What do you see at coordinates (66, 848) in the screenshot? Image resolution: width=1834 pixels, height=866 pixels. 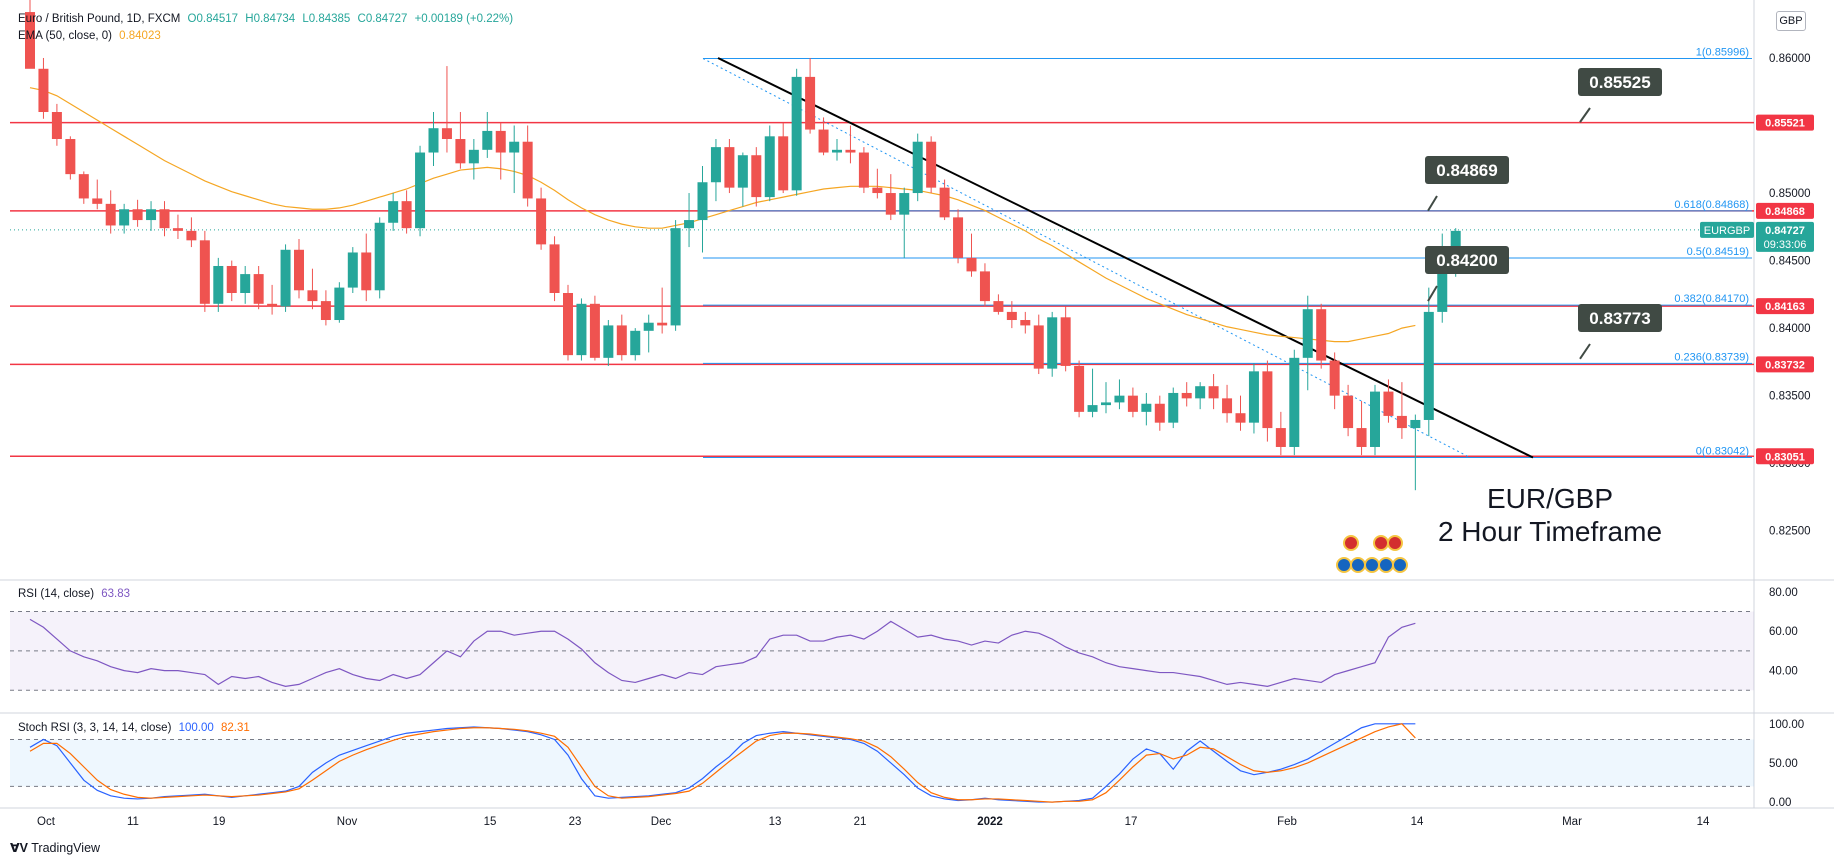 I see `tradingview-brand: TradingView` at bounding box center [66, 848].